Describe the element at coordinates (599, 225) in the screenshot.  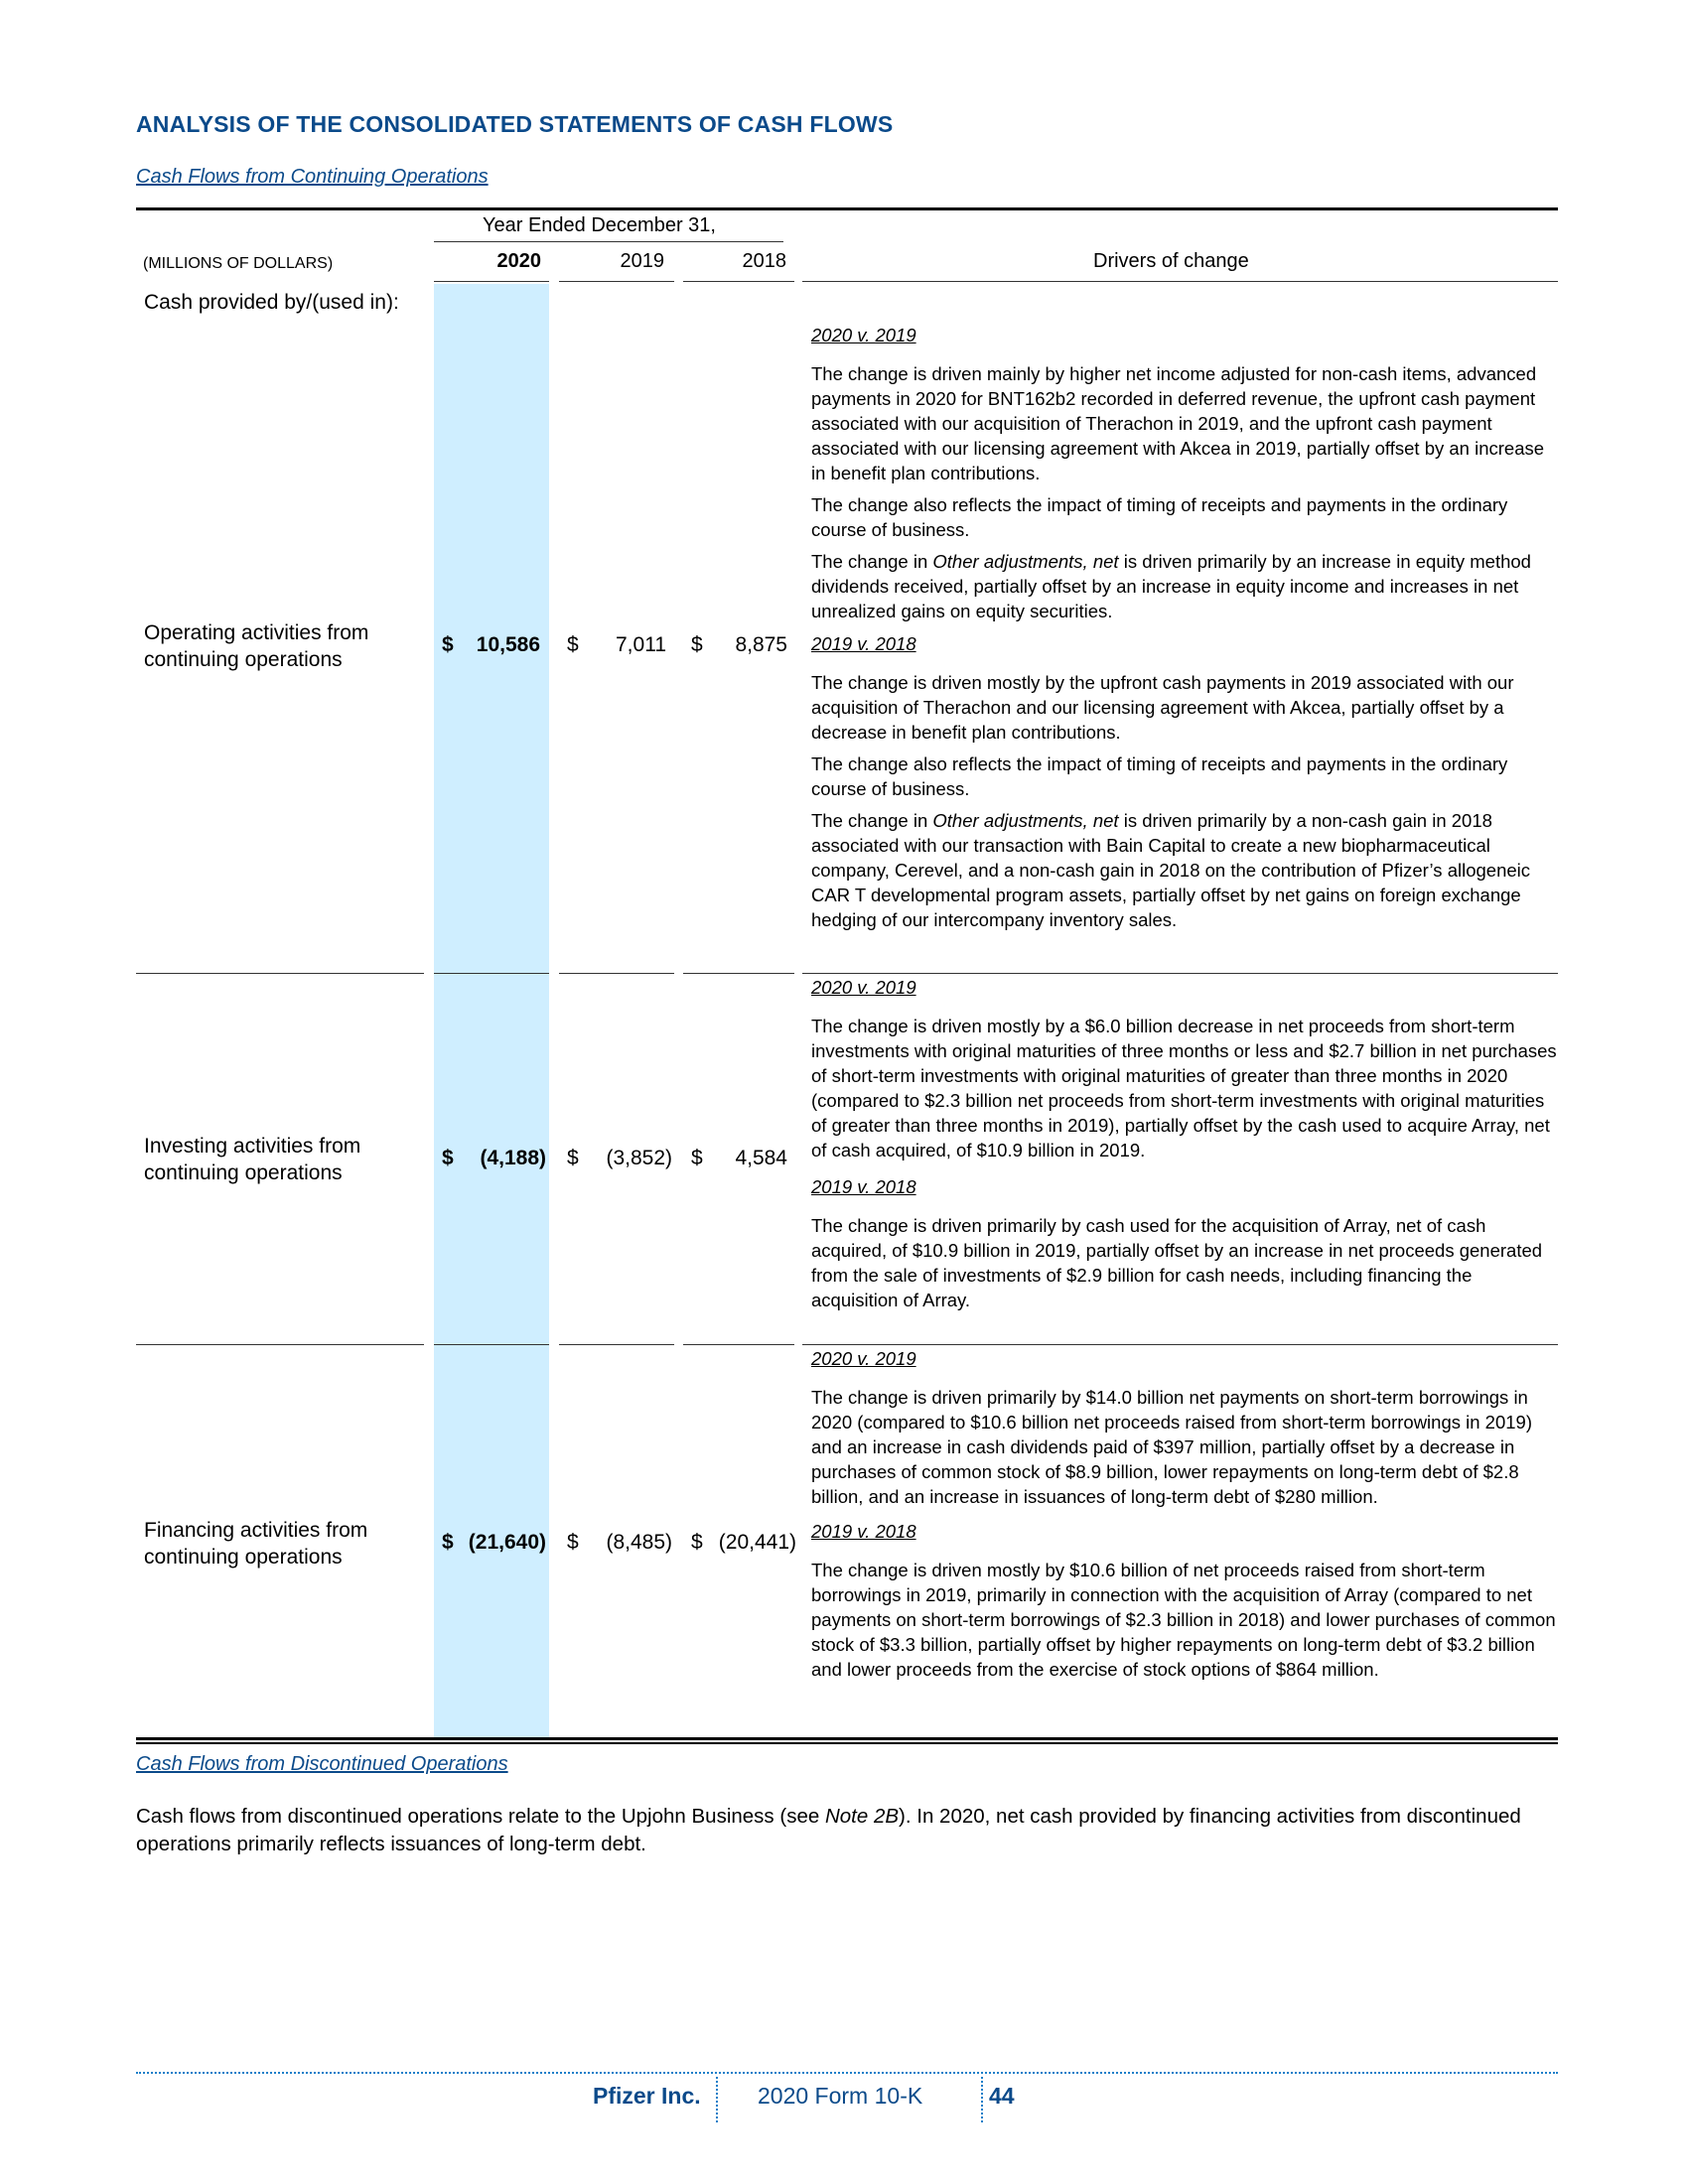
I see `period-header: Year Ended December 31,` at that location.